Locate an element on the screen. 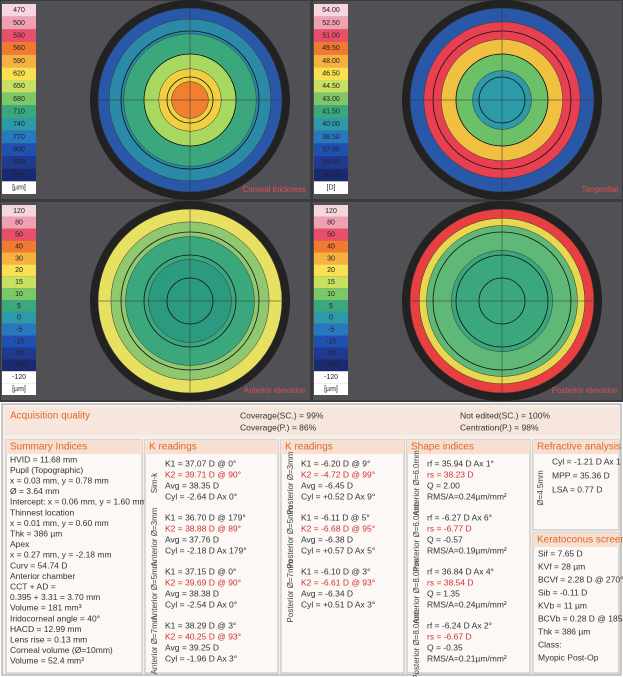  reading: K2 = 39.71 D @ 90° is located at coordinates (203, 474).